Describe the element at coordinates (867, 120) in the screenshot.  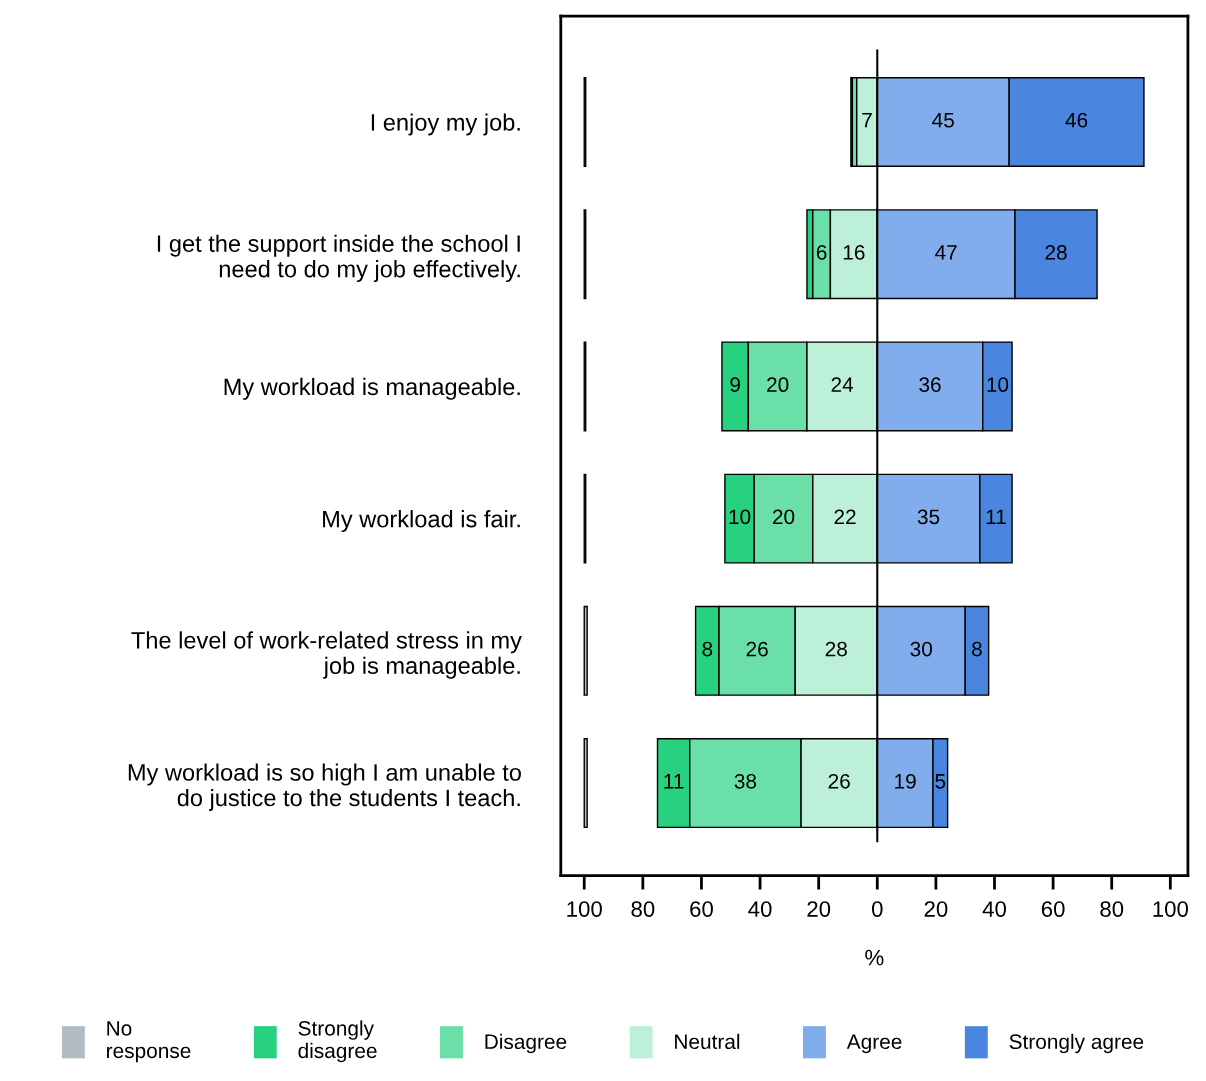
I see `data-label: 7` at that location.